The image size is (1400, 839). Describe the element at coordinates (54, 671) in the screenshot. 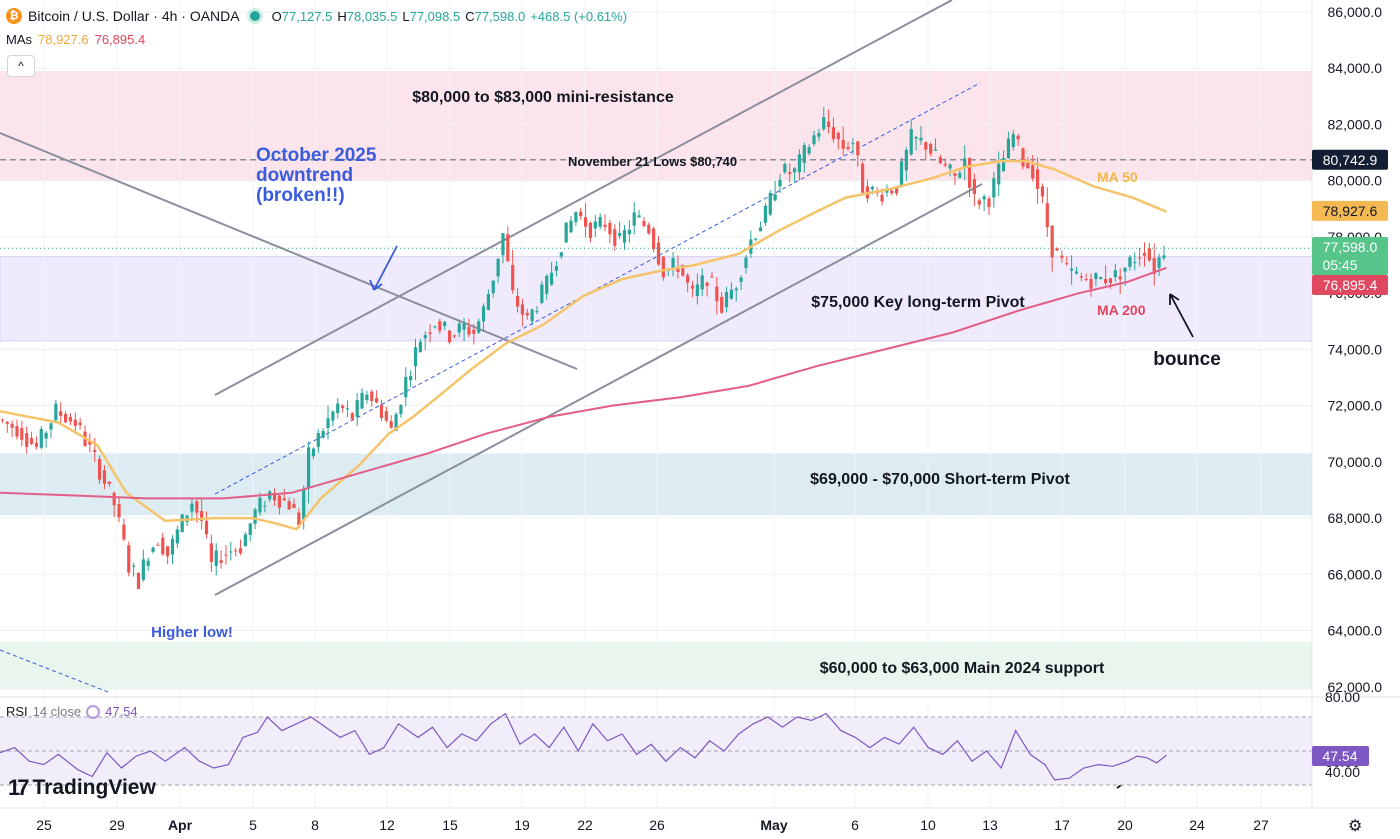

I see `lower-dashed-trend` at that location.